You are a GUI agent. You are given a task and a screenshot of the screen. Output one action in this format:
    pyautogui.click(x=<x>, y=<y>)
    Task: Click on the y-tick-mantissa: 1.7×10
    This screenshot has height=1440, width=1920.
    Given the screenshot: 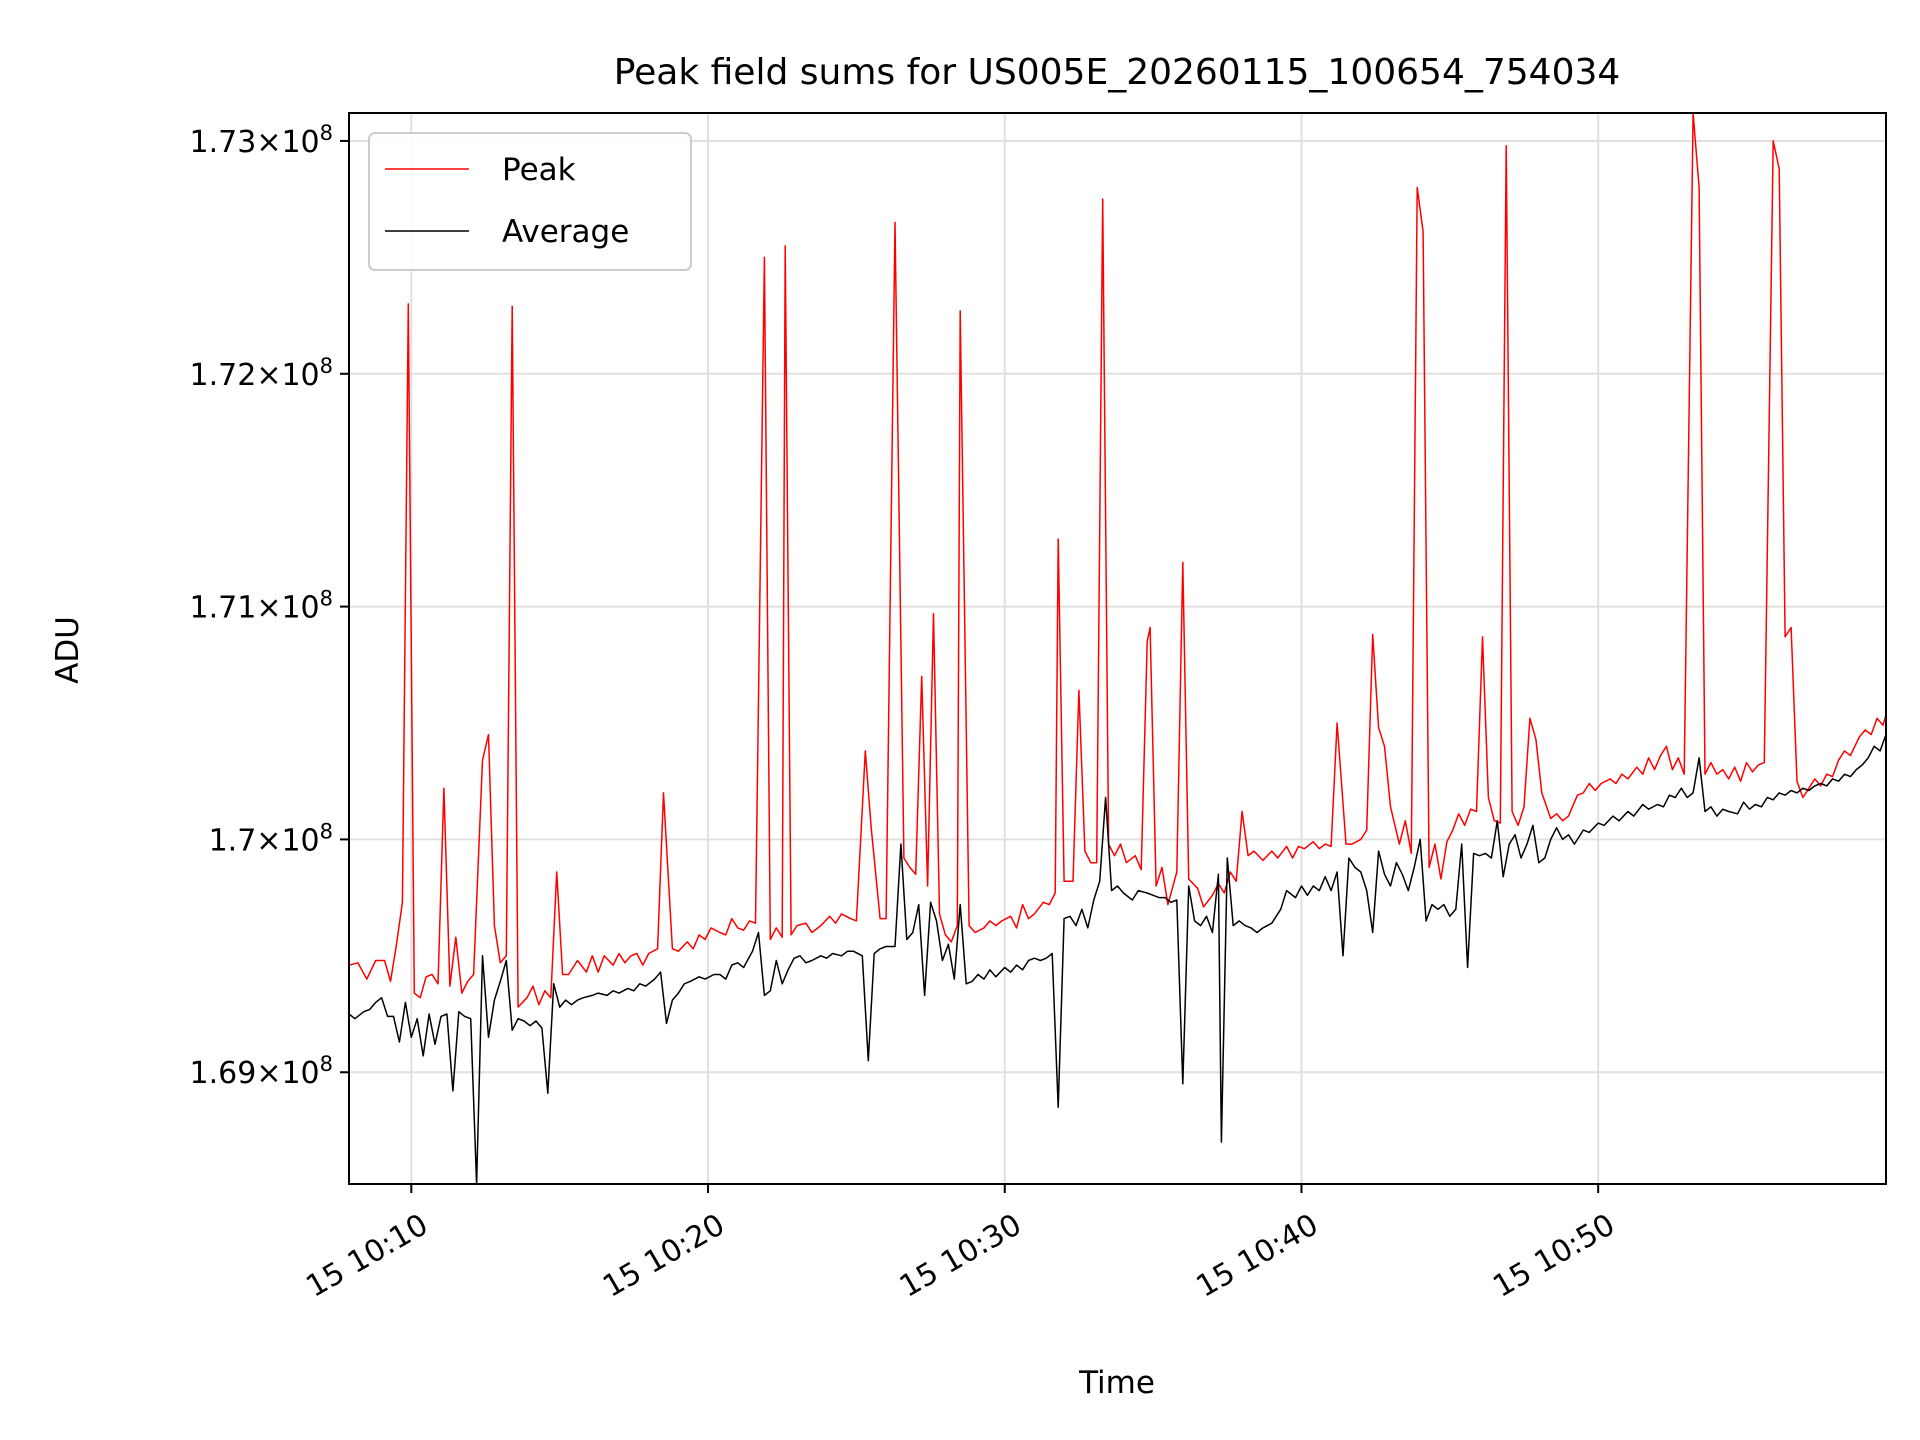 What is the action you would take?
    pyautogui.click(x=264, y=840)
    